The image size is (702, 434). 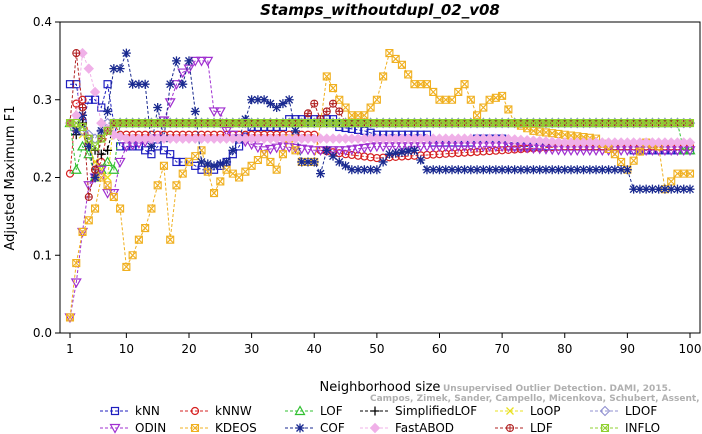 I want to click on legend-label: INFLO, so click(x=642, y=427).